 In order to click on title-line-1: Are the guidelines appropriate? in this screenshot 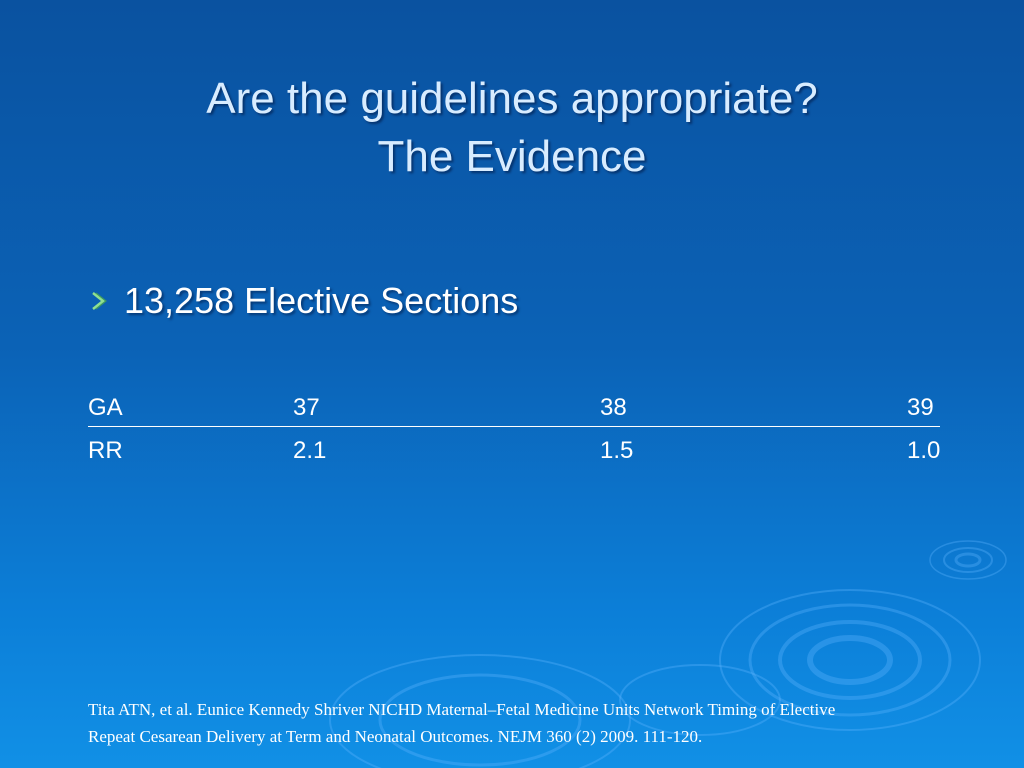, I will do `click(512, 98)`.